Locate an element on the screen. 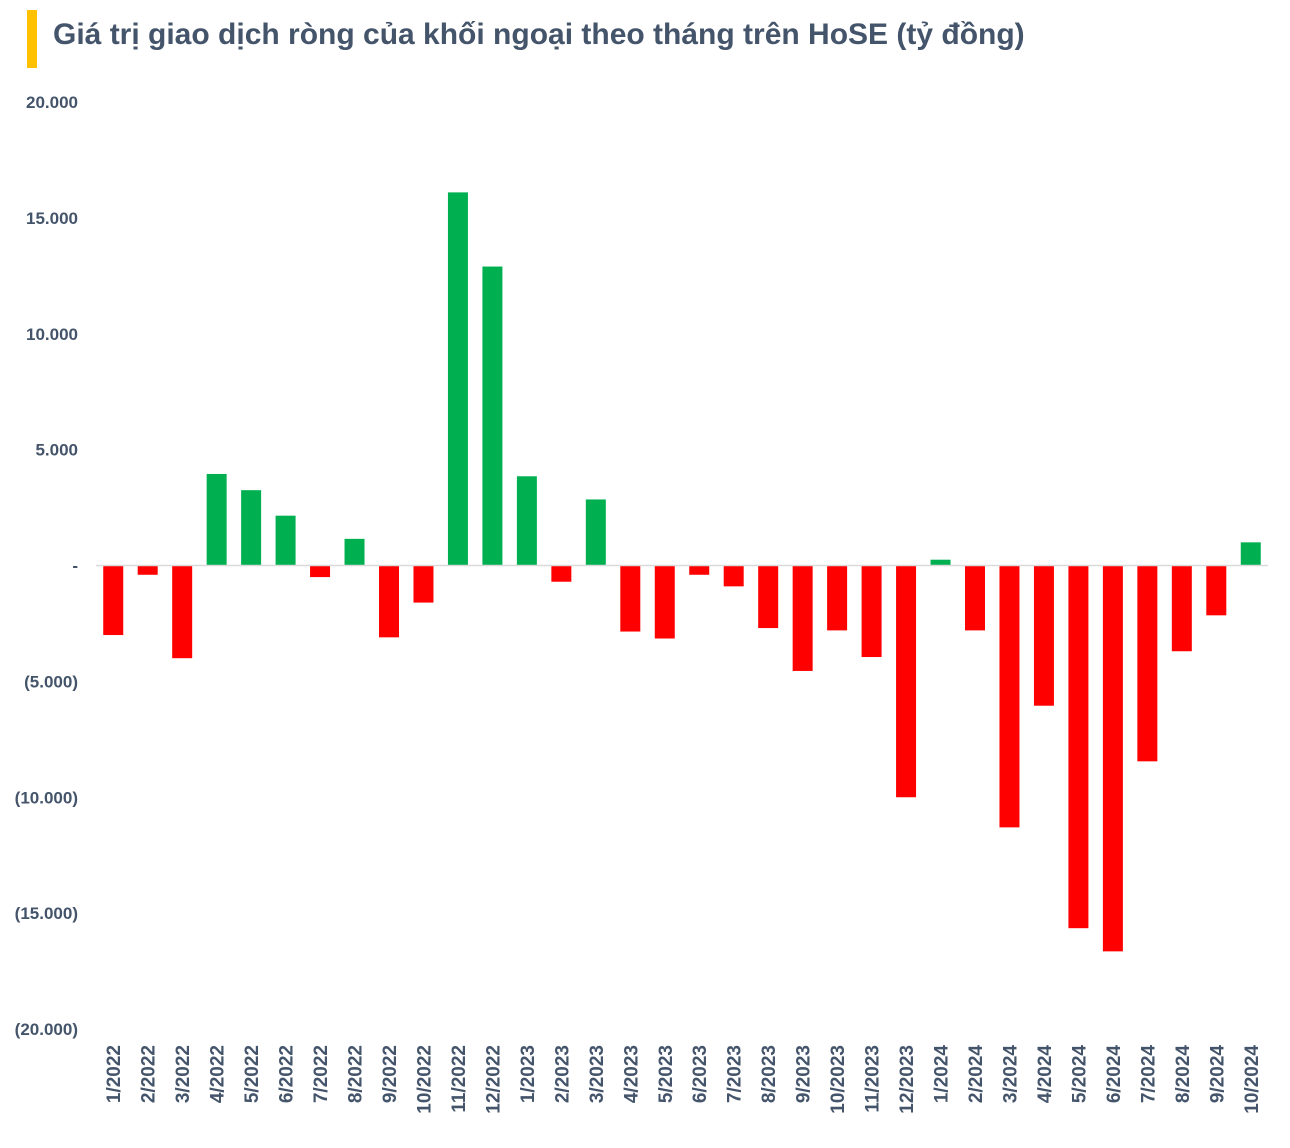 The width and height of the screenshot is (1290, 1148). x-tick-label: 10/2022 is located at coordinates (424, 1079).